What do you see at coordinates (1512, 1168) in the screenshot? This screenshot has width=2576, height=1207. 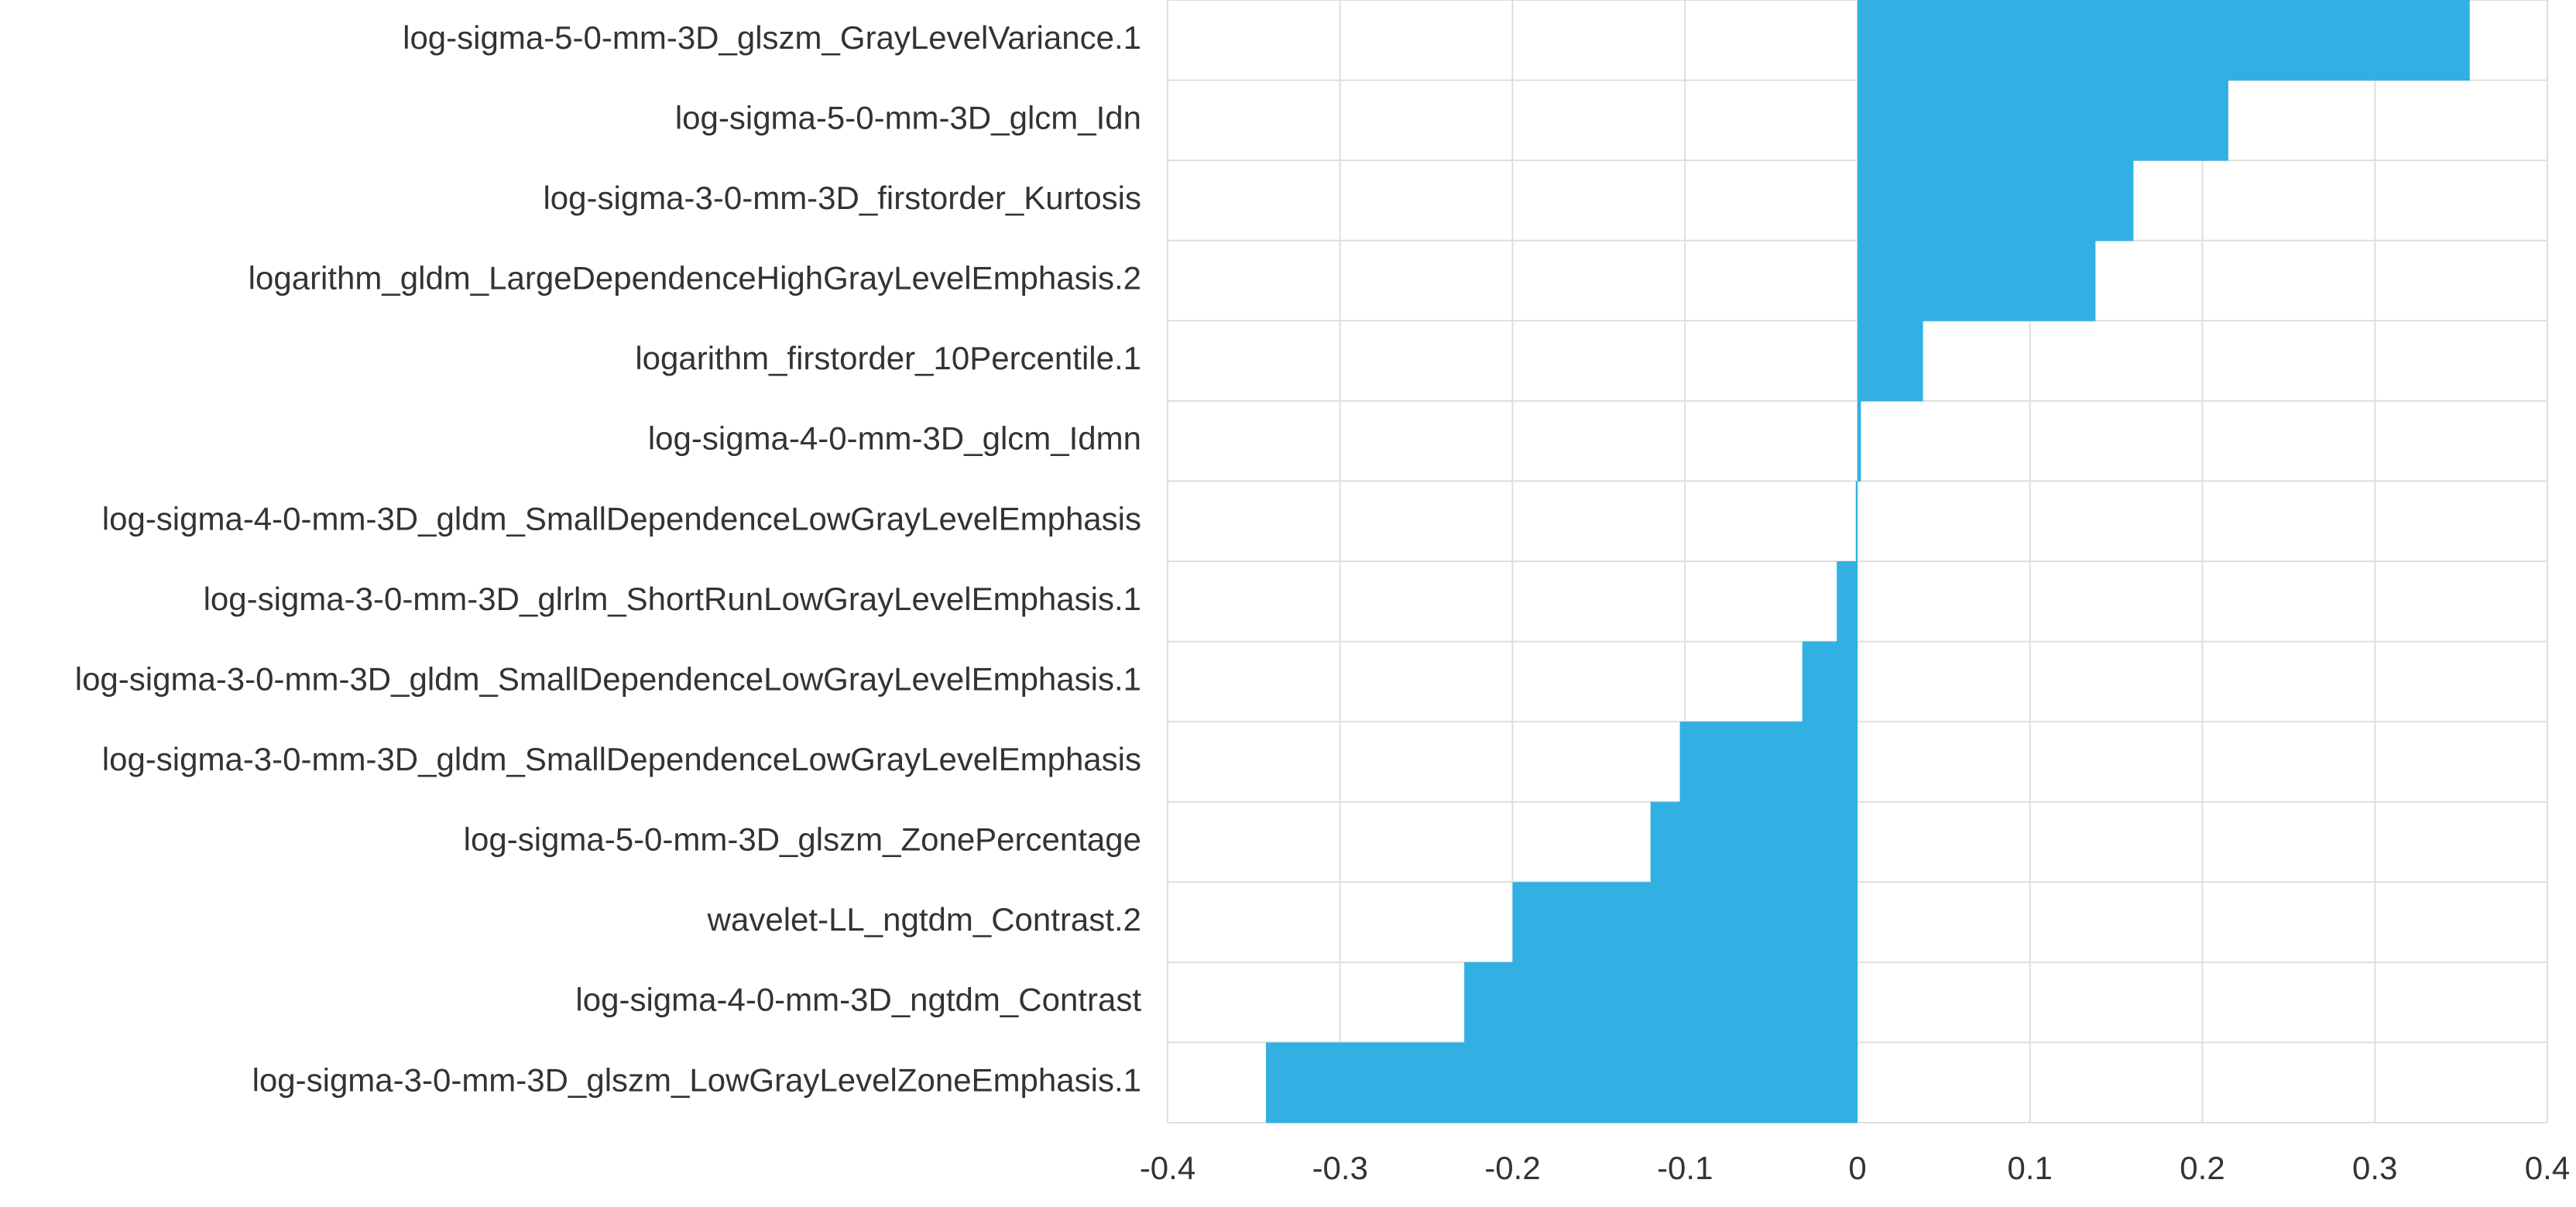 I see `x-tick-label: -0.2` at bounding box center [1512, 1168].